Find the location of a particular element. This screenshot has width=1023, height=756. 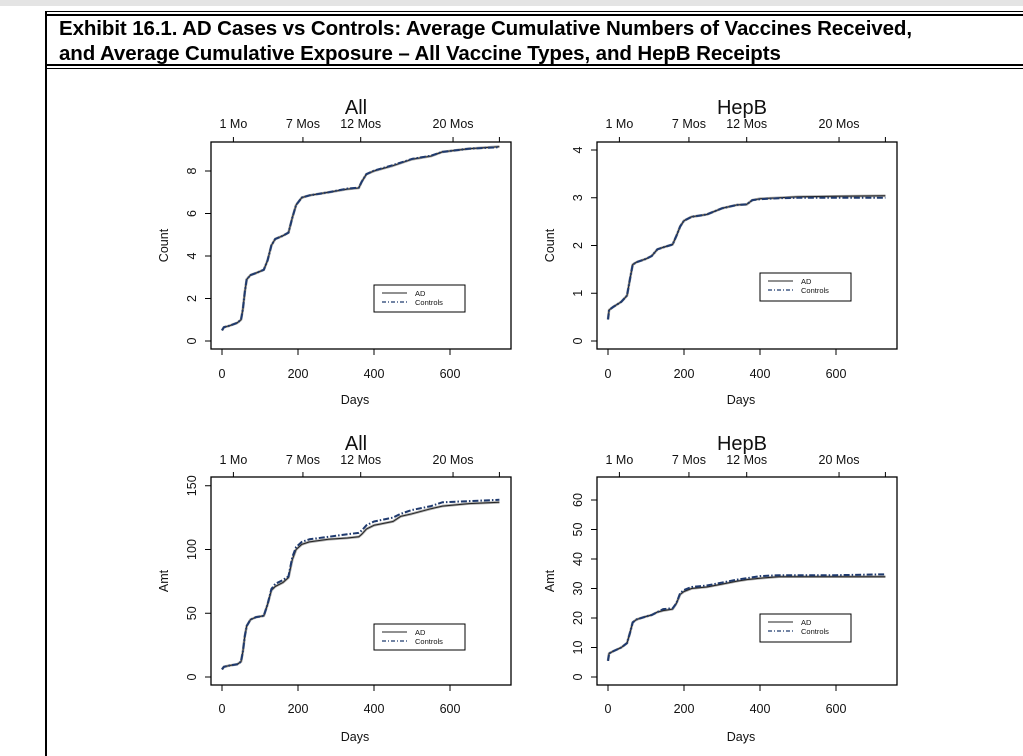

y-axis-label: Count is located at coordinates (164, 245).